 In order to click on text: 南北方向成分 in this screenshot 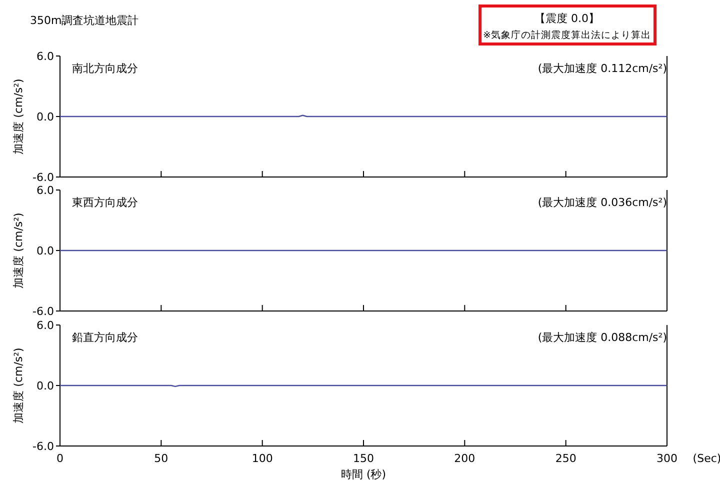, I will do `click(105, 68)`.